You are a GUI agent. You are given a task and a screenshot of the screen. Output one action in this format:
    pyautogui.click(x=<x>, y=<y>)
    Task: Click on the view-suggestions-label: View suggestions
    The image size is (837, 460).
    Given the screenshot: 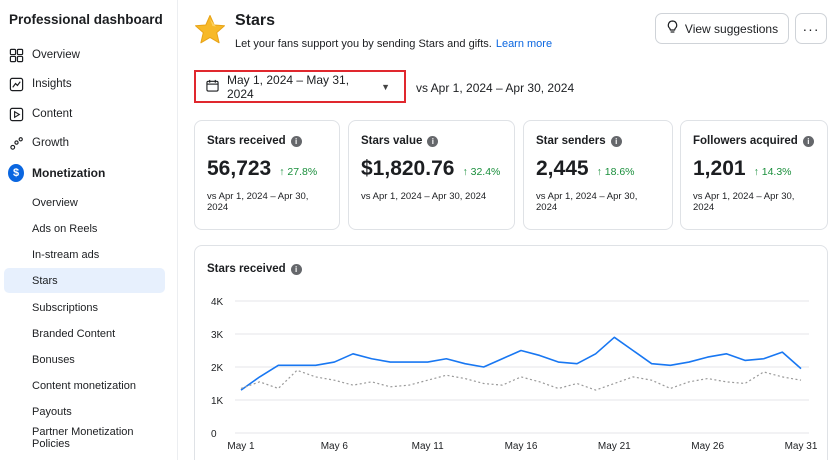 What is the action you would take?
    pyautogui.click(x=731, y=28)
    